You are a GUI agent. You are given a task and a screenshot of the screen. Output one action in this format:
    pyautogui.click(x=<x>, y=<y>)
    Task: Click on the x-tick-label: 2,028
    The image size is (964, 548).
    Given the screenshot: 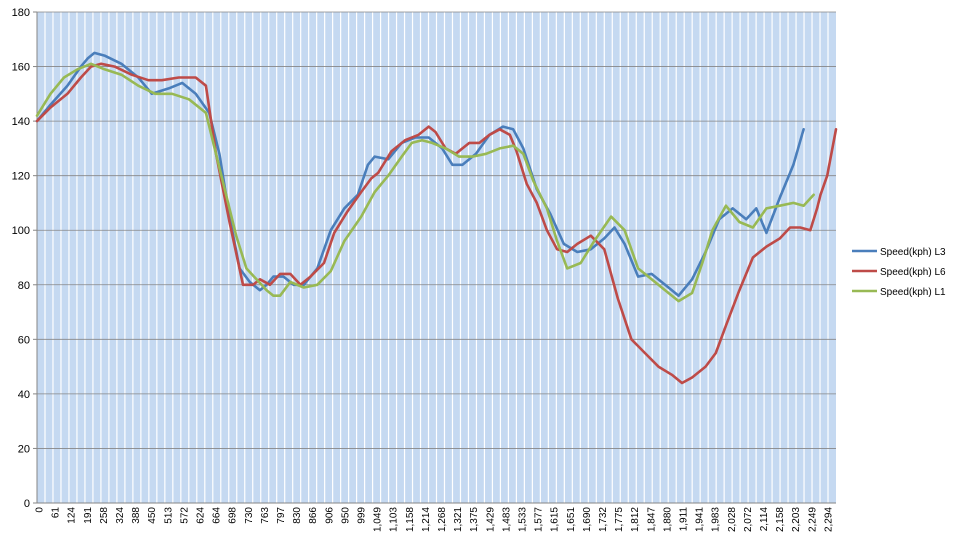 What is the action you would take?
    pyautogui.click(x=732, y=519)
    